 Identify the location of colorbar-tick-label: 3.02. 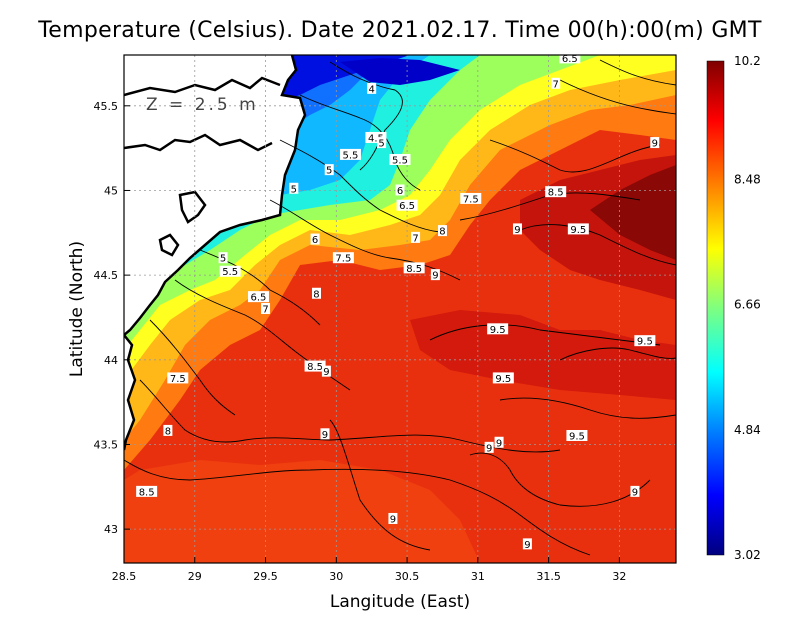
(747, 555).